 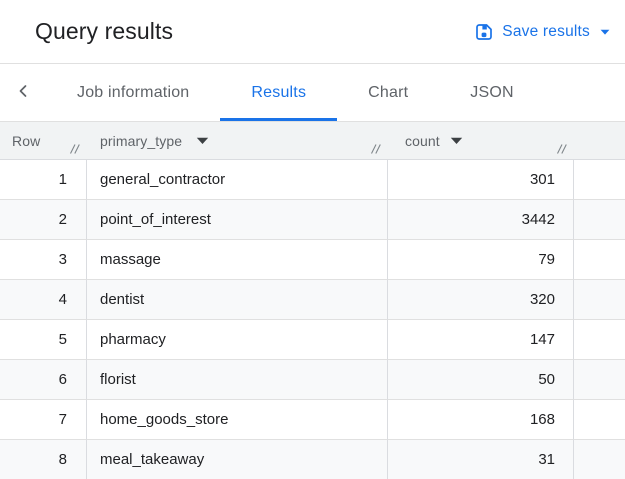 I want to click on row-number-cell: 2, so click(x=43, y=220).